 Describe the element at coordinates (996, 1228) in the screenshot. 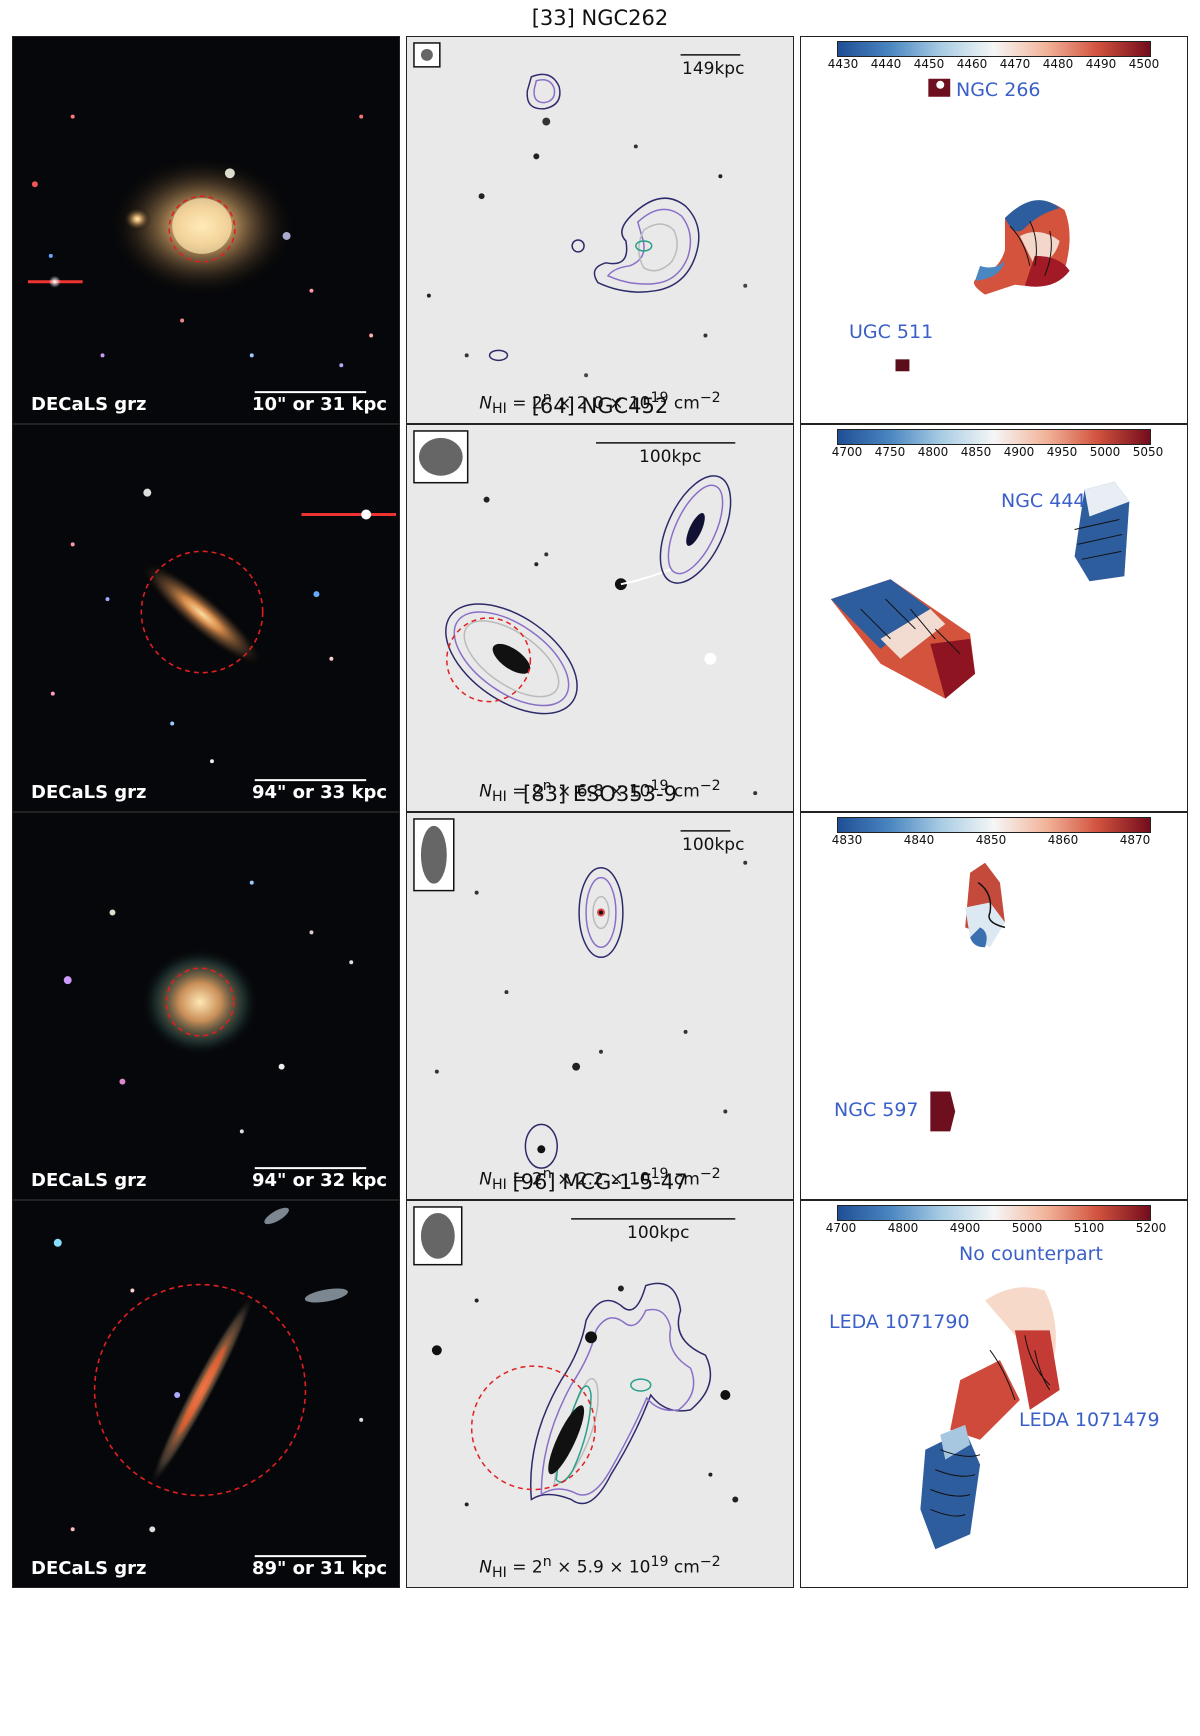

I see `colorbar-ticks: 4700 4800 4900 5000 5100 5200` at that location.